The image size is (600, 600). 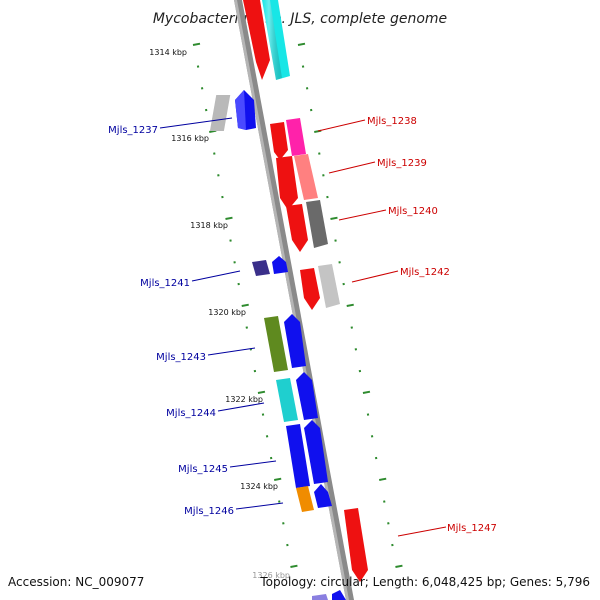 What do you see at coordinates (244, 399) in the screenshot?
I see `scale-label-1322: 1322 kbp` at bounding box center [244, 399].